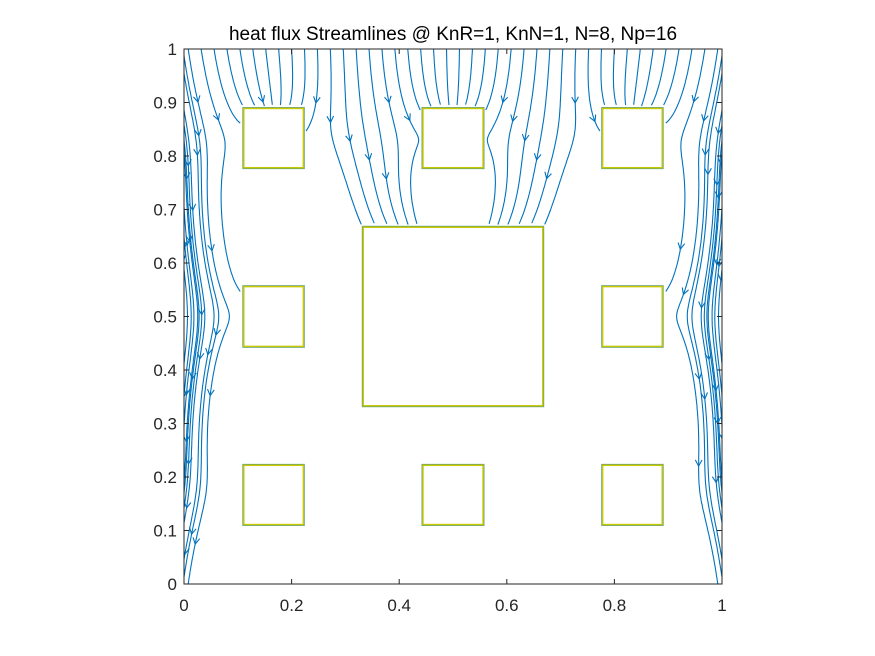  I want to click on x-tick-label: 0.4, so click(399, 605).